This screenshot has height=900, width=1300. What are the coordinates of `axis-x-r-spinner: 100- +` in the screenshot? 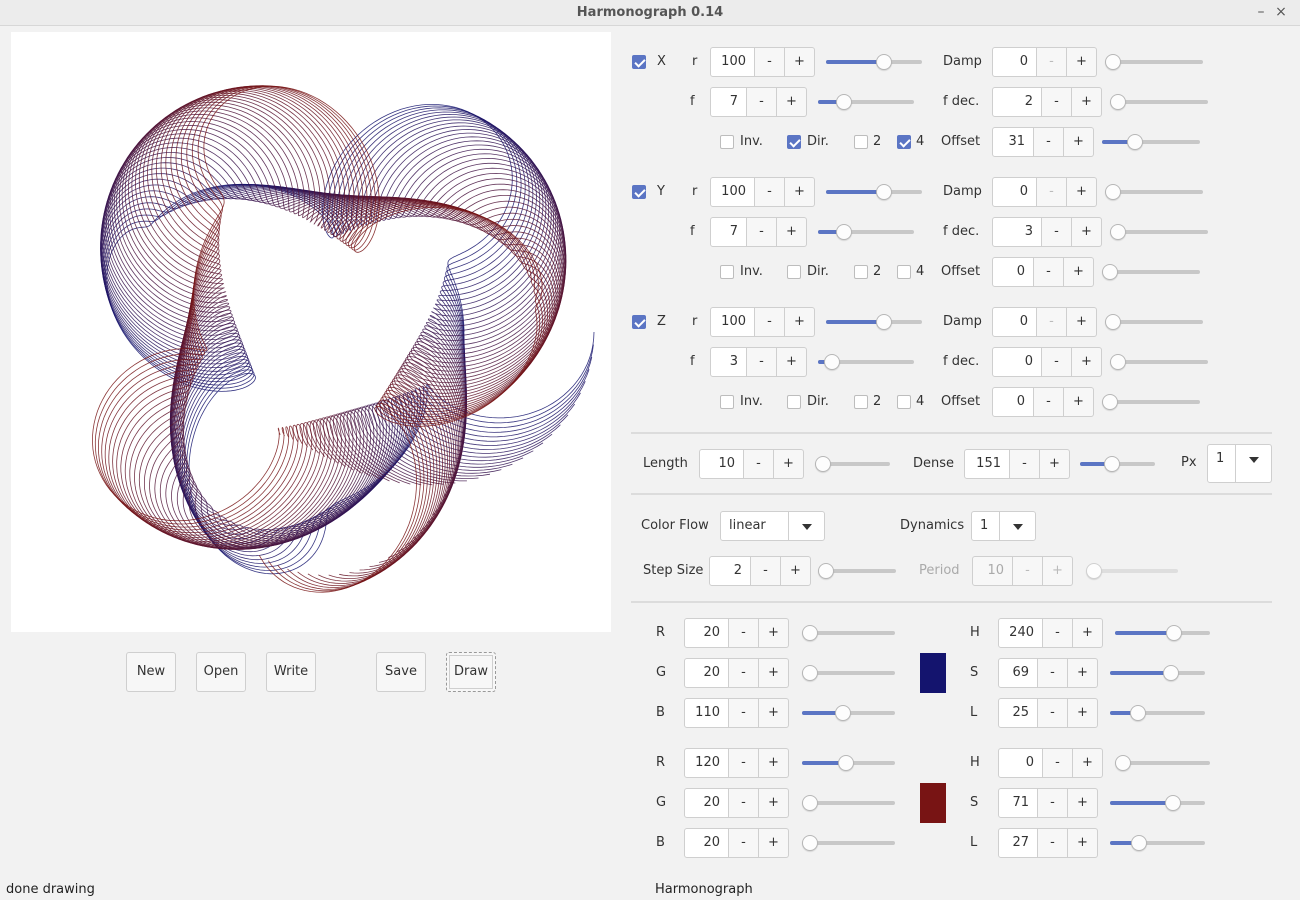 It's located at (762, 62).